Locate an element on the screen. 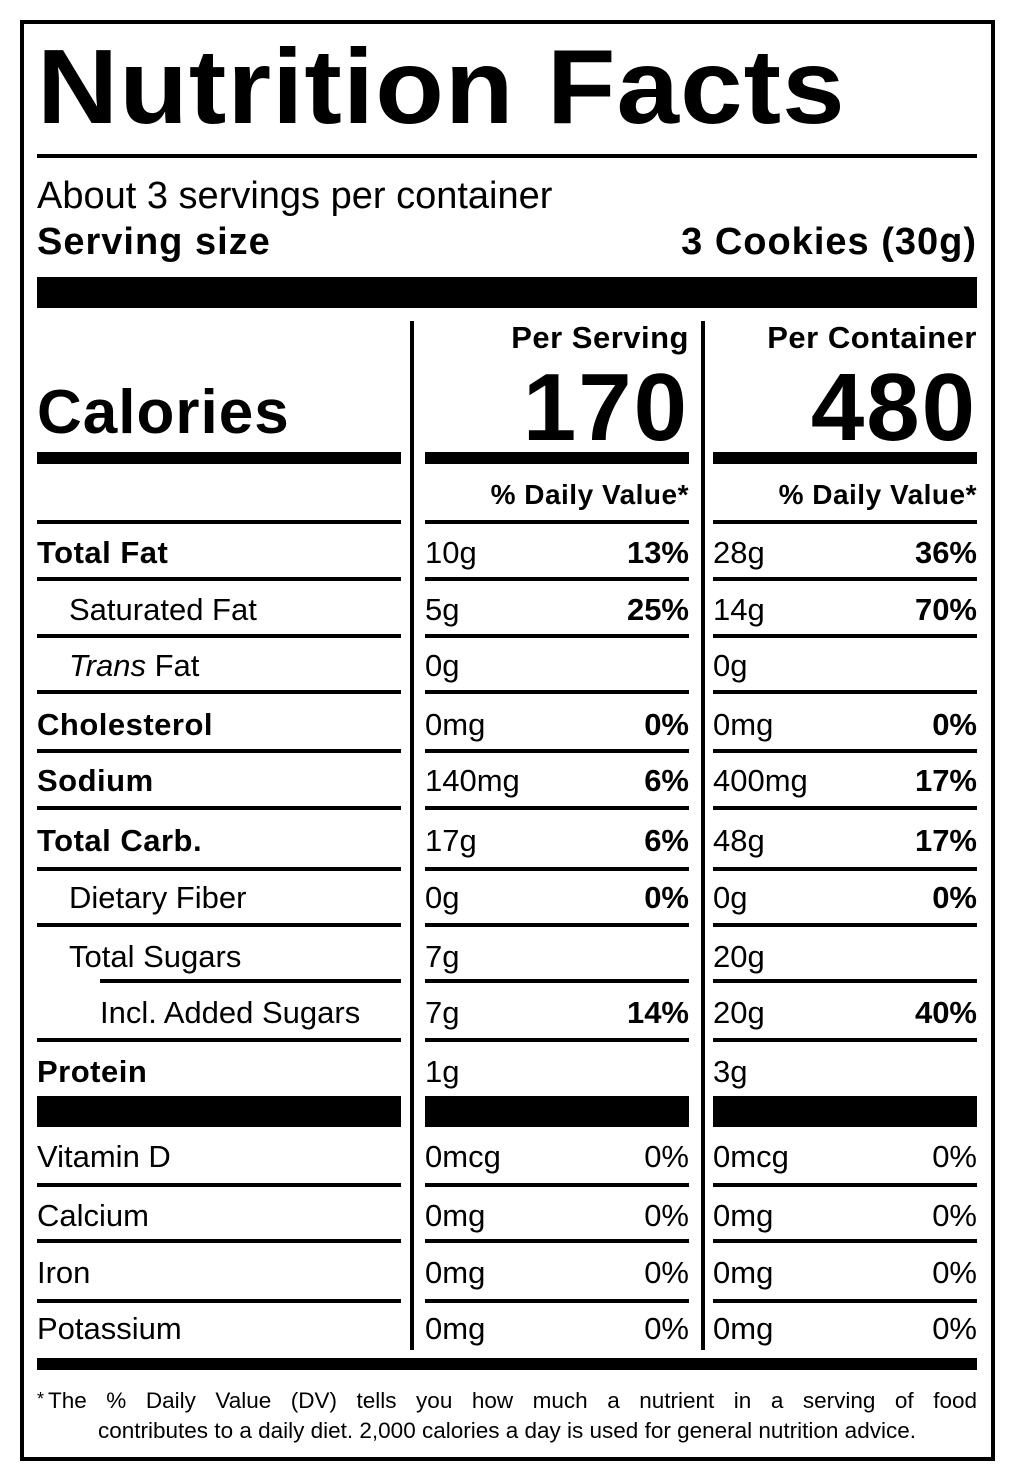 This screenshot has width=1017, height=1483. protein-serving-amount: 1g is located at coordinates (442, 1071).